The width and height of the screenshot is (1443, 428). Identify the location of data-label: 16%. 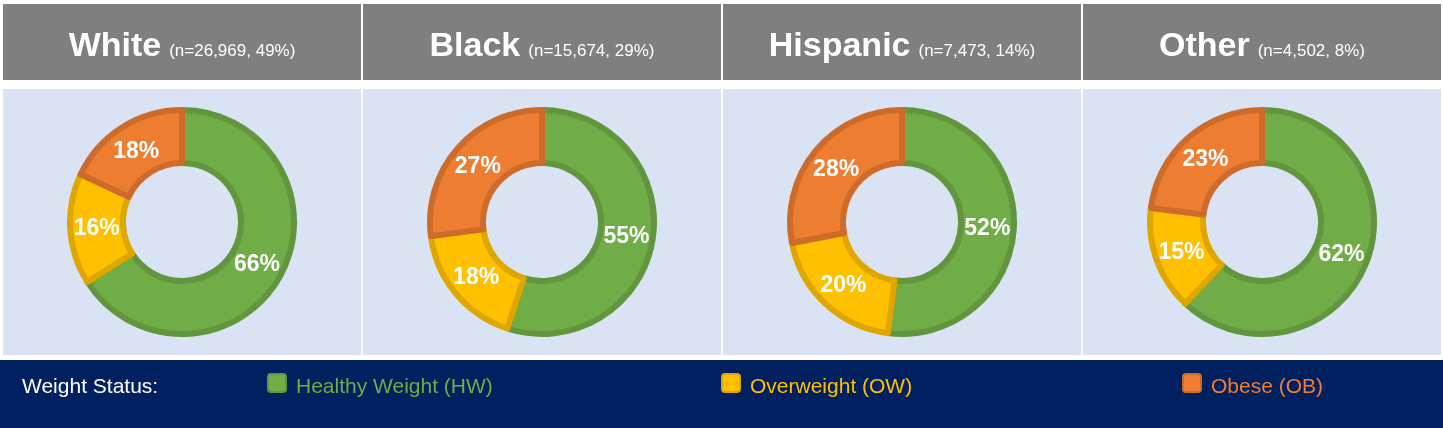
(96, 227).